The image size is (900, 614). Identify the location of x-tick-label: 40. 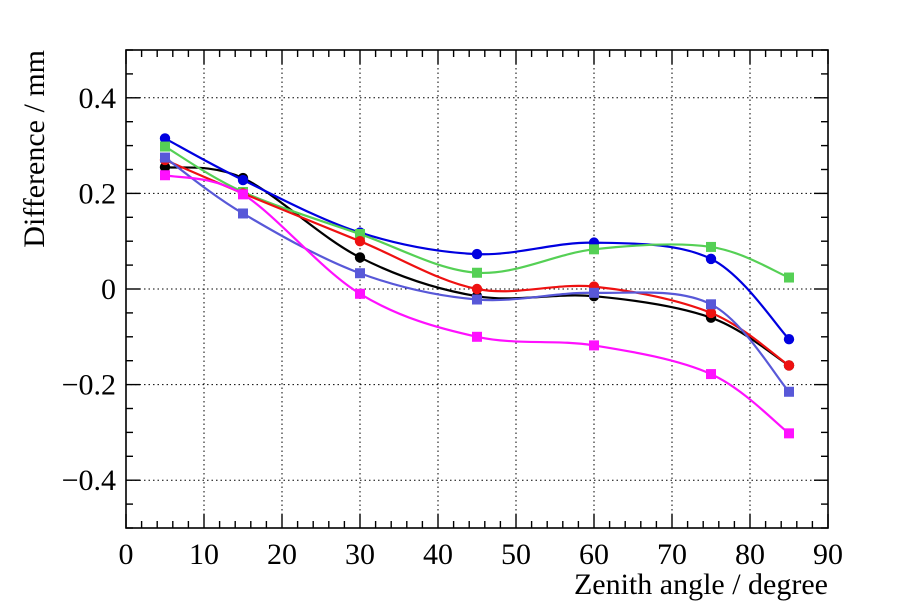
(438, 554).